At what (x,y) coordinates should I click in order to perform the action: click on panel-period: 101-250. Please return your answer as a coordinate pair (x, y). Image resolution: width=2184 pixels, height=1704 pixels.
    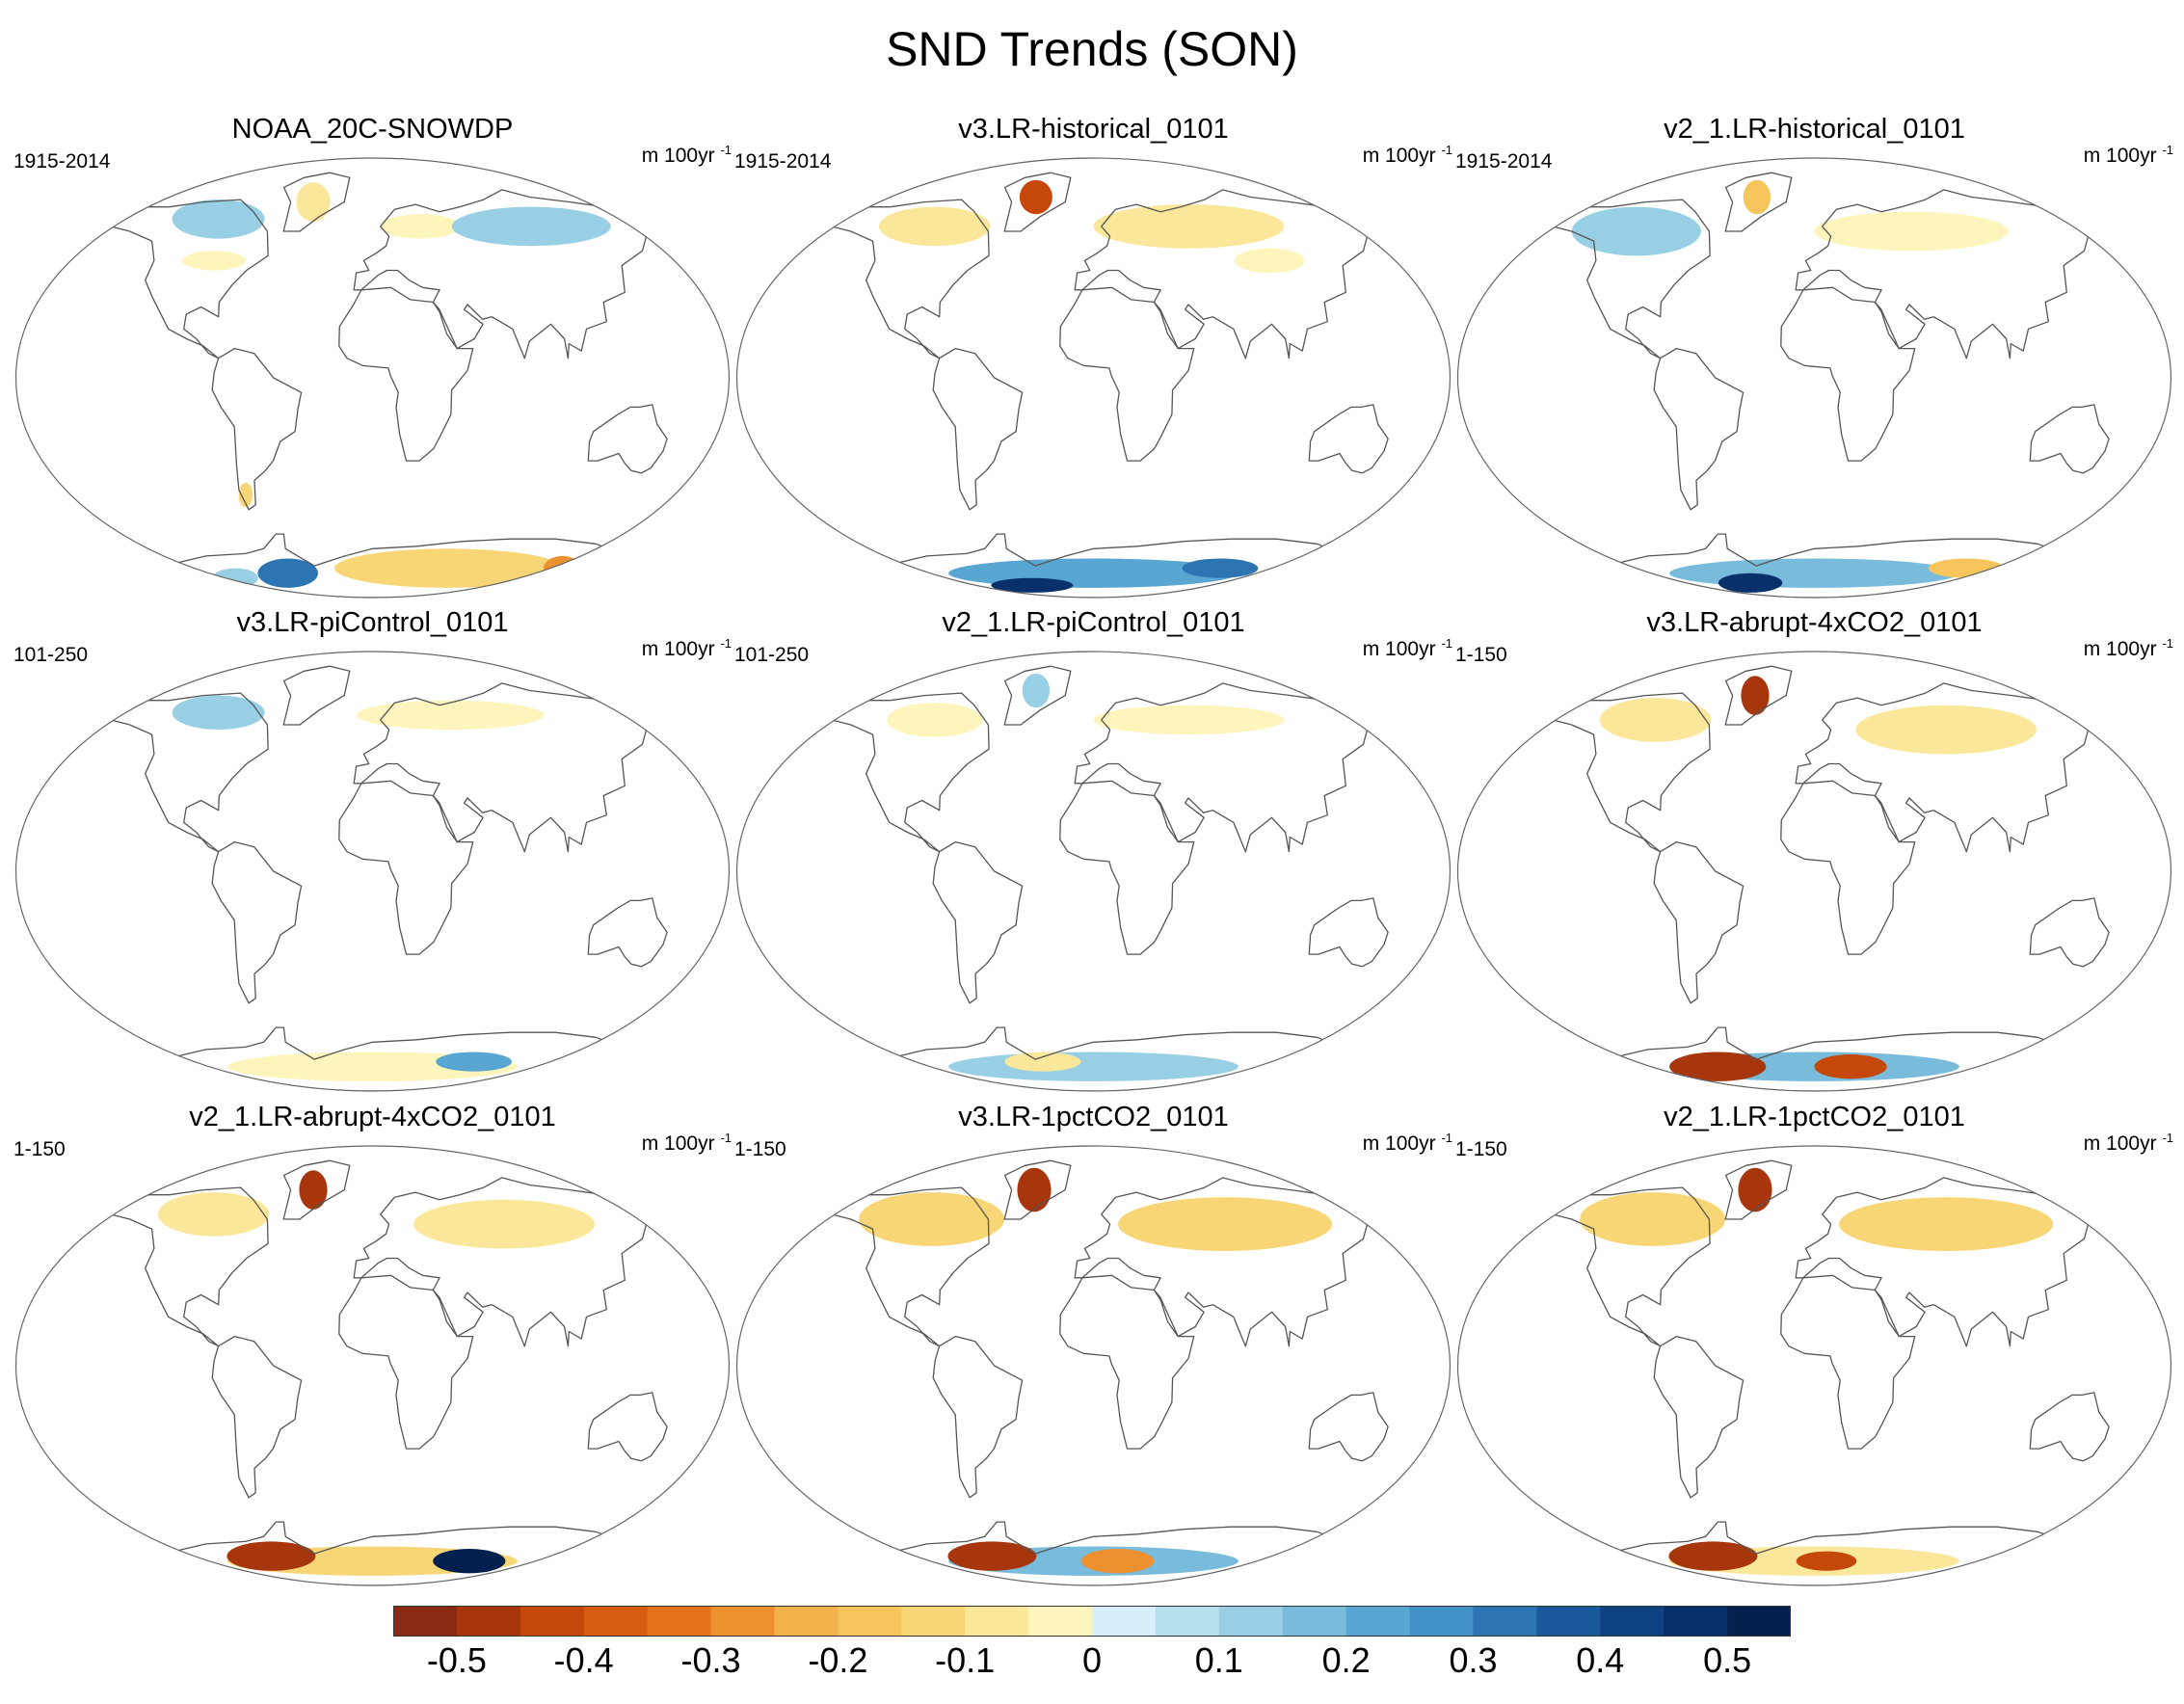
    Looking at the image, I should click on (772, 655).